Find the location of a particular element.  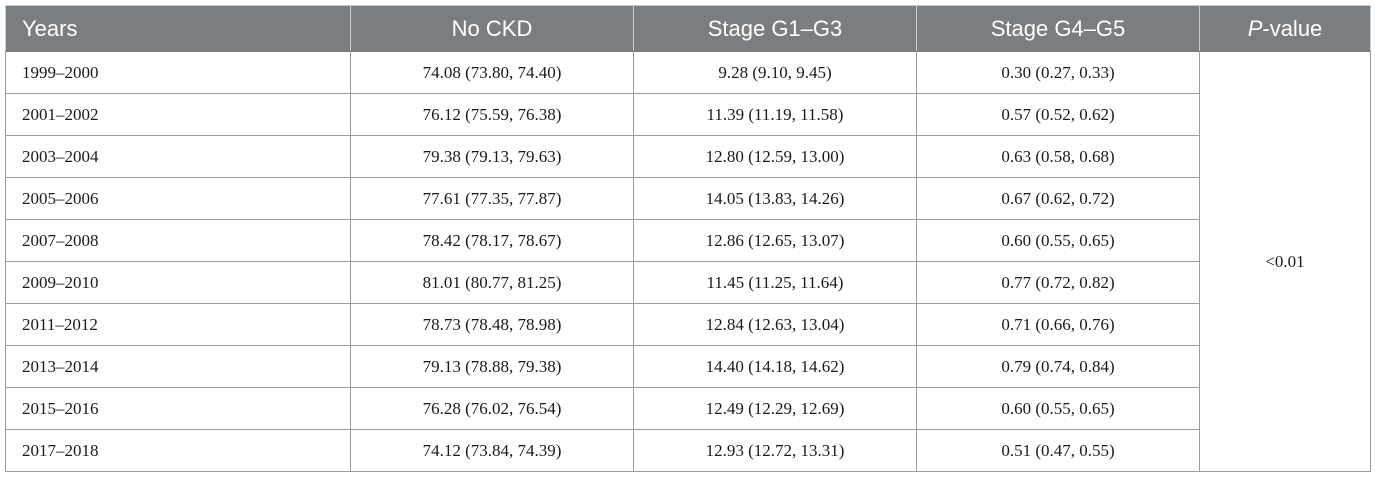

cell-years: 2007–2008 is located at coordinates (178, 240).